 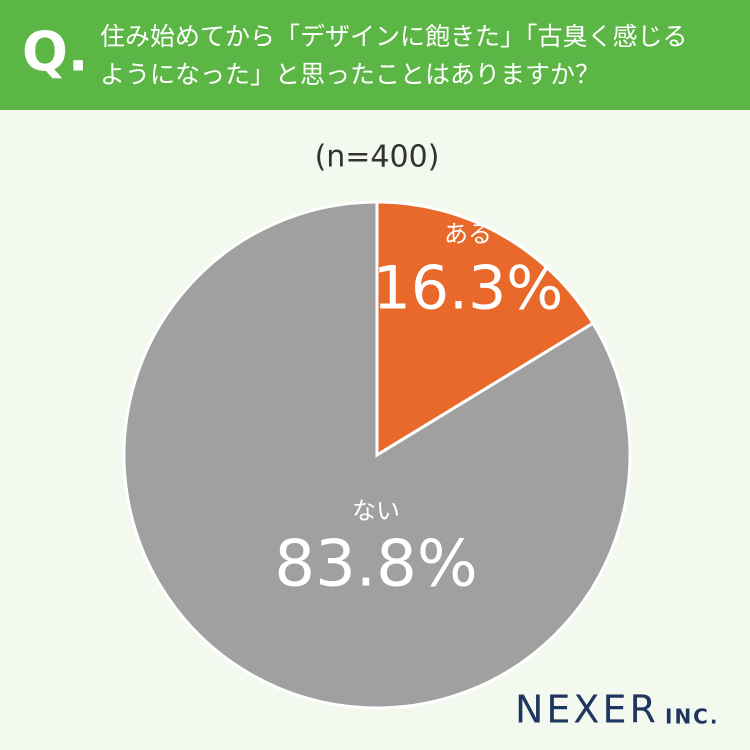 I want to click on question-line: 住み始めてから「デザインに飽きた」「古臭く感じる, so click(x=394, y=36).